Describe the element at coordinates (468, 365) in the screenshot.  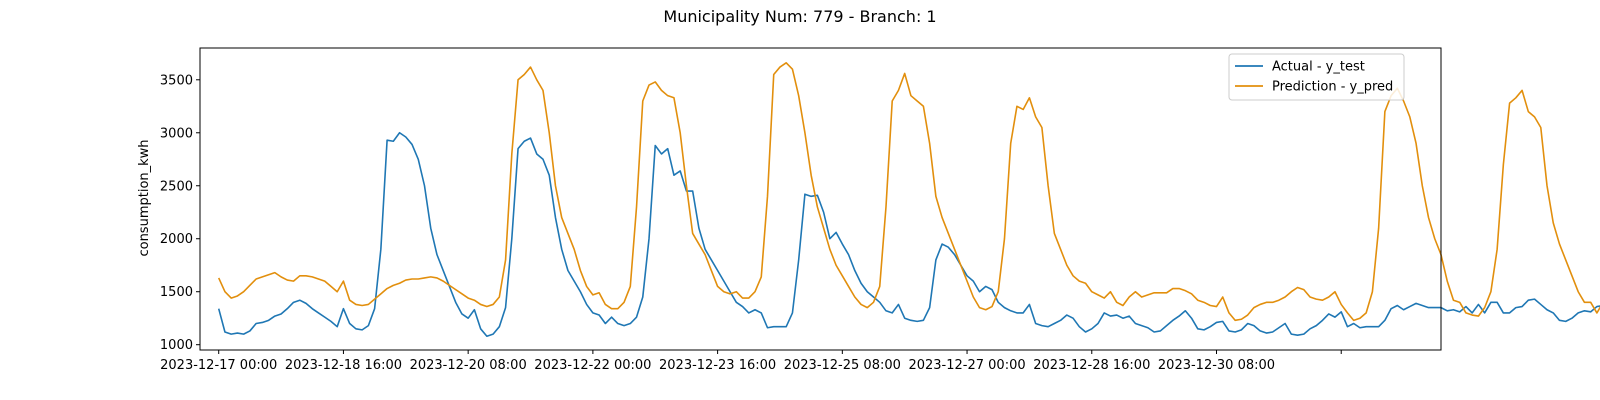
I see `x-tick-label: 2023-12-20 08:00` at that location.